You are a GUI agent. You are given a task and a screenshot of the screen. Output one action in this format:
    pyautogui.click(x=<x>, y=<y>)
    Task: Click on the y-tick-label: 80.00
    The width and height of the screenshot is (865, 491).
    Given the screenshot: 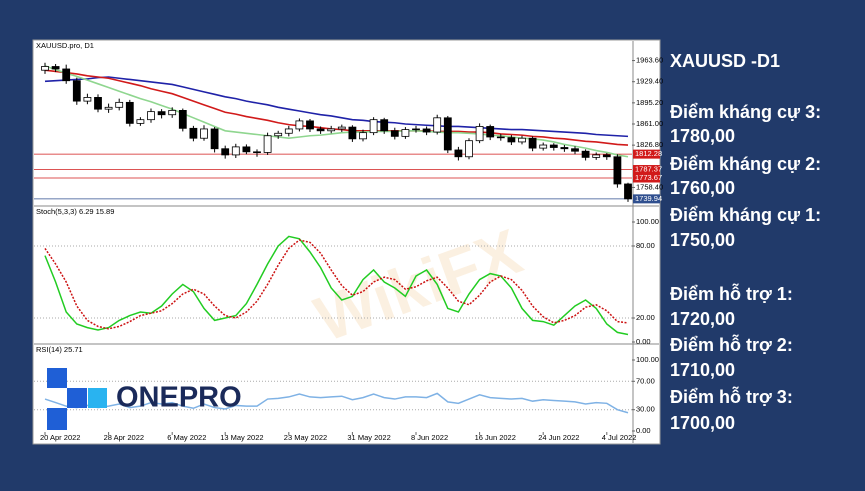 What is the action you would take?
    pyautogui.click(x=645, y=245)
    